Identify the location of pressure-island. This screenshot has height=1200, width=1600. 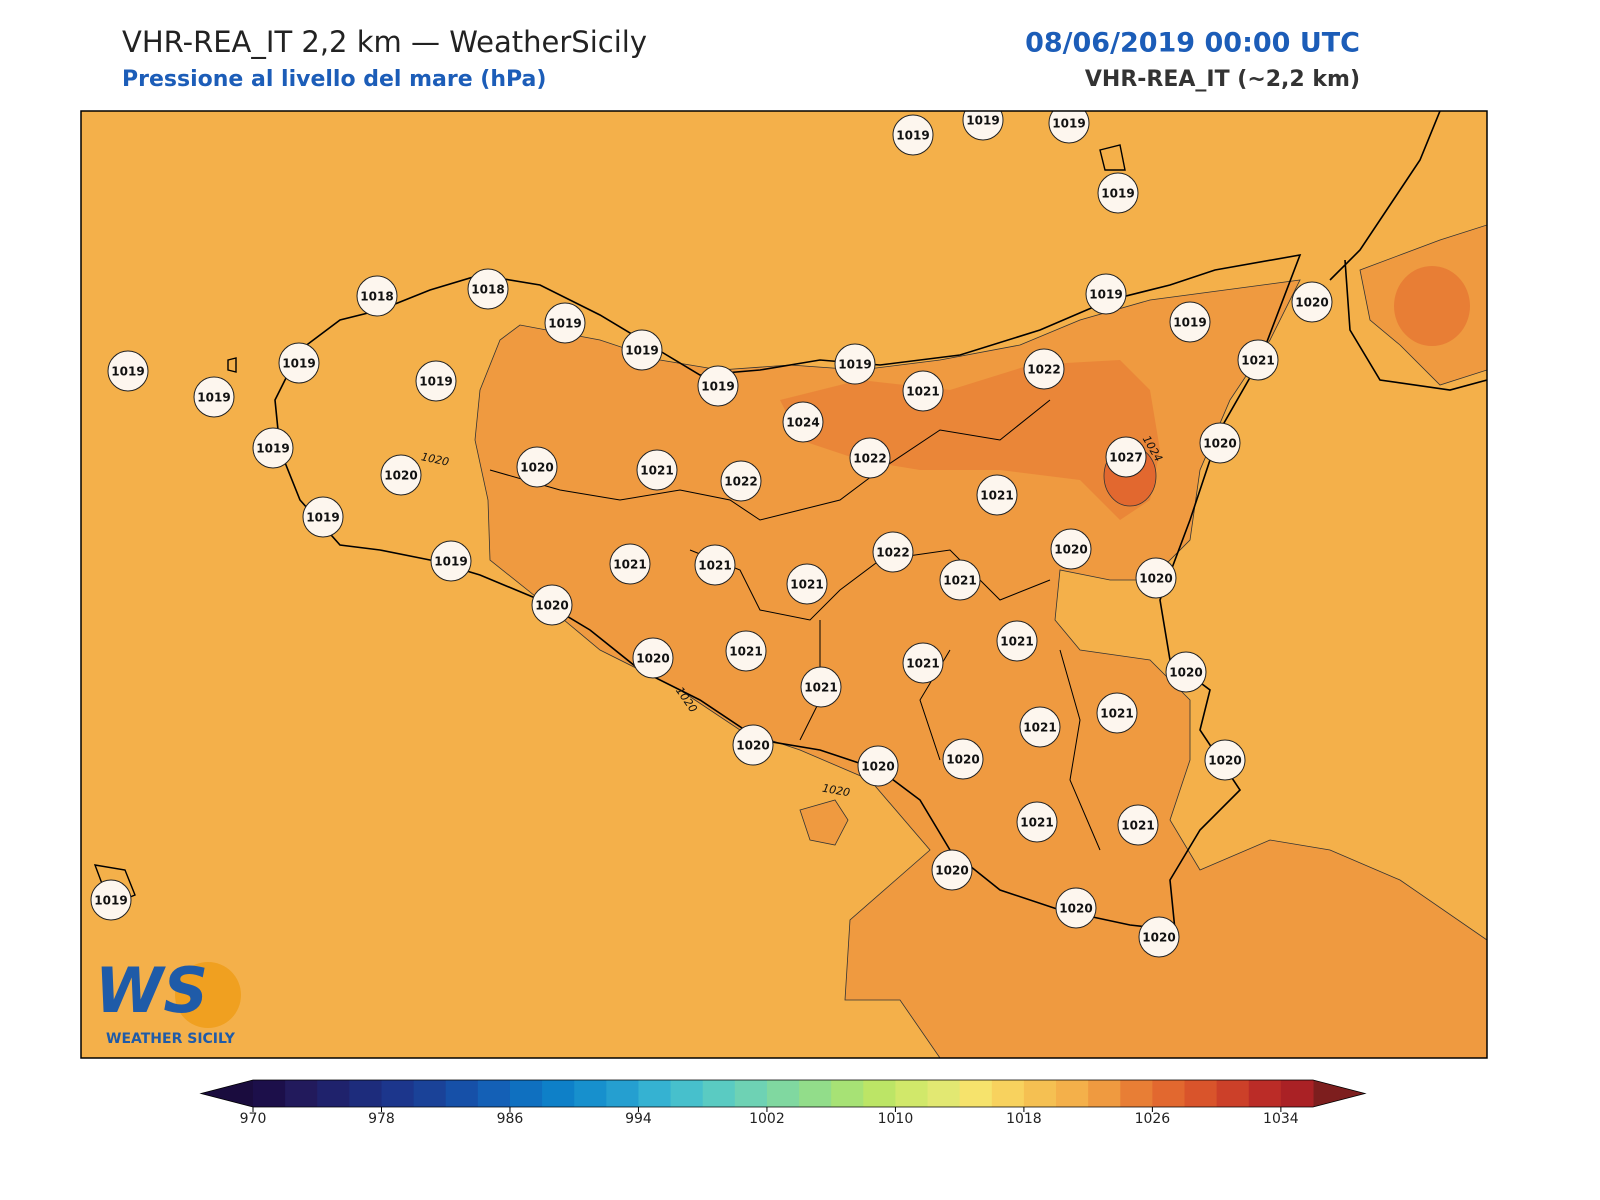
(824, 822).